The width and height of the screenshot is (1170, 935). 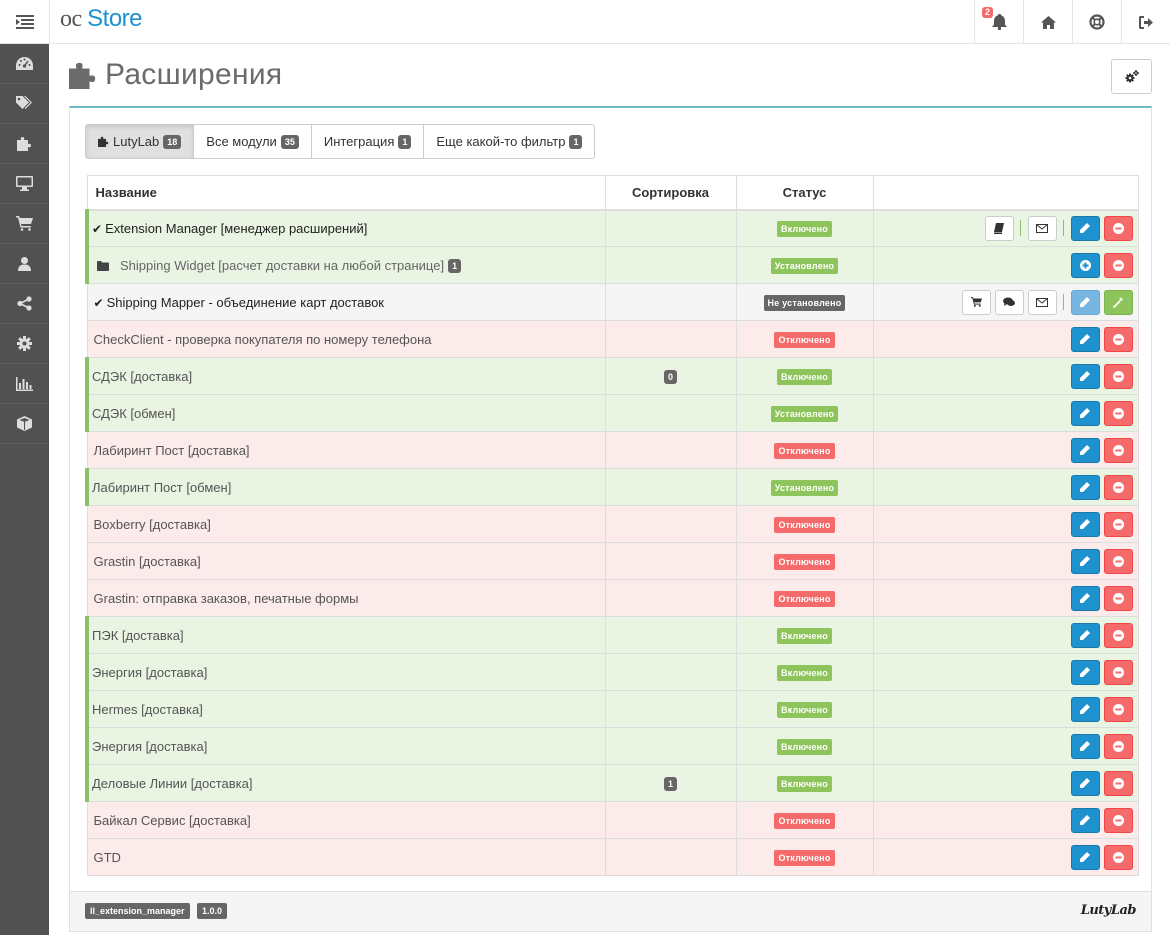 What do you see at coordinates (24, 184) in the screenshot?
I see `sidebar-item-design` at bounding box center [24, 184].